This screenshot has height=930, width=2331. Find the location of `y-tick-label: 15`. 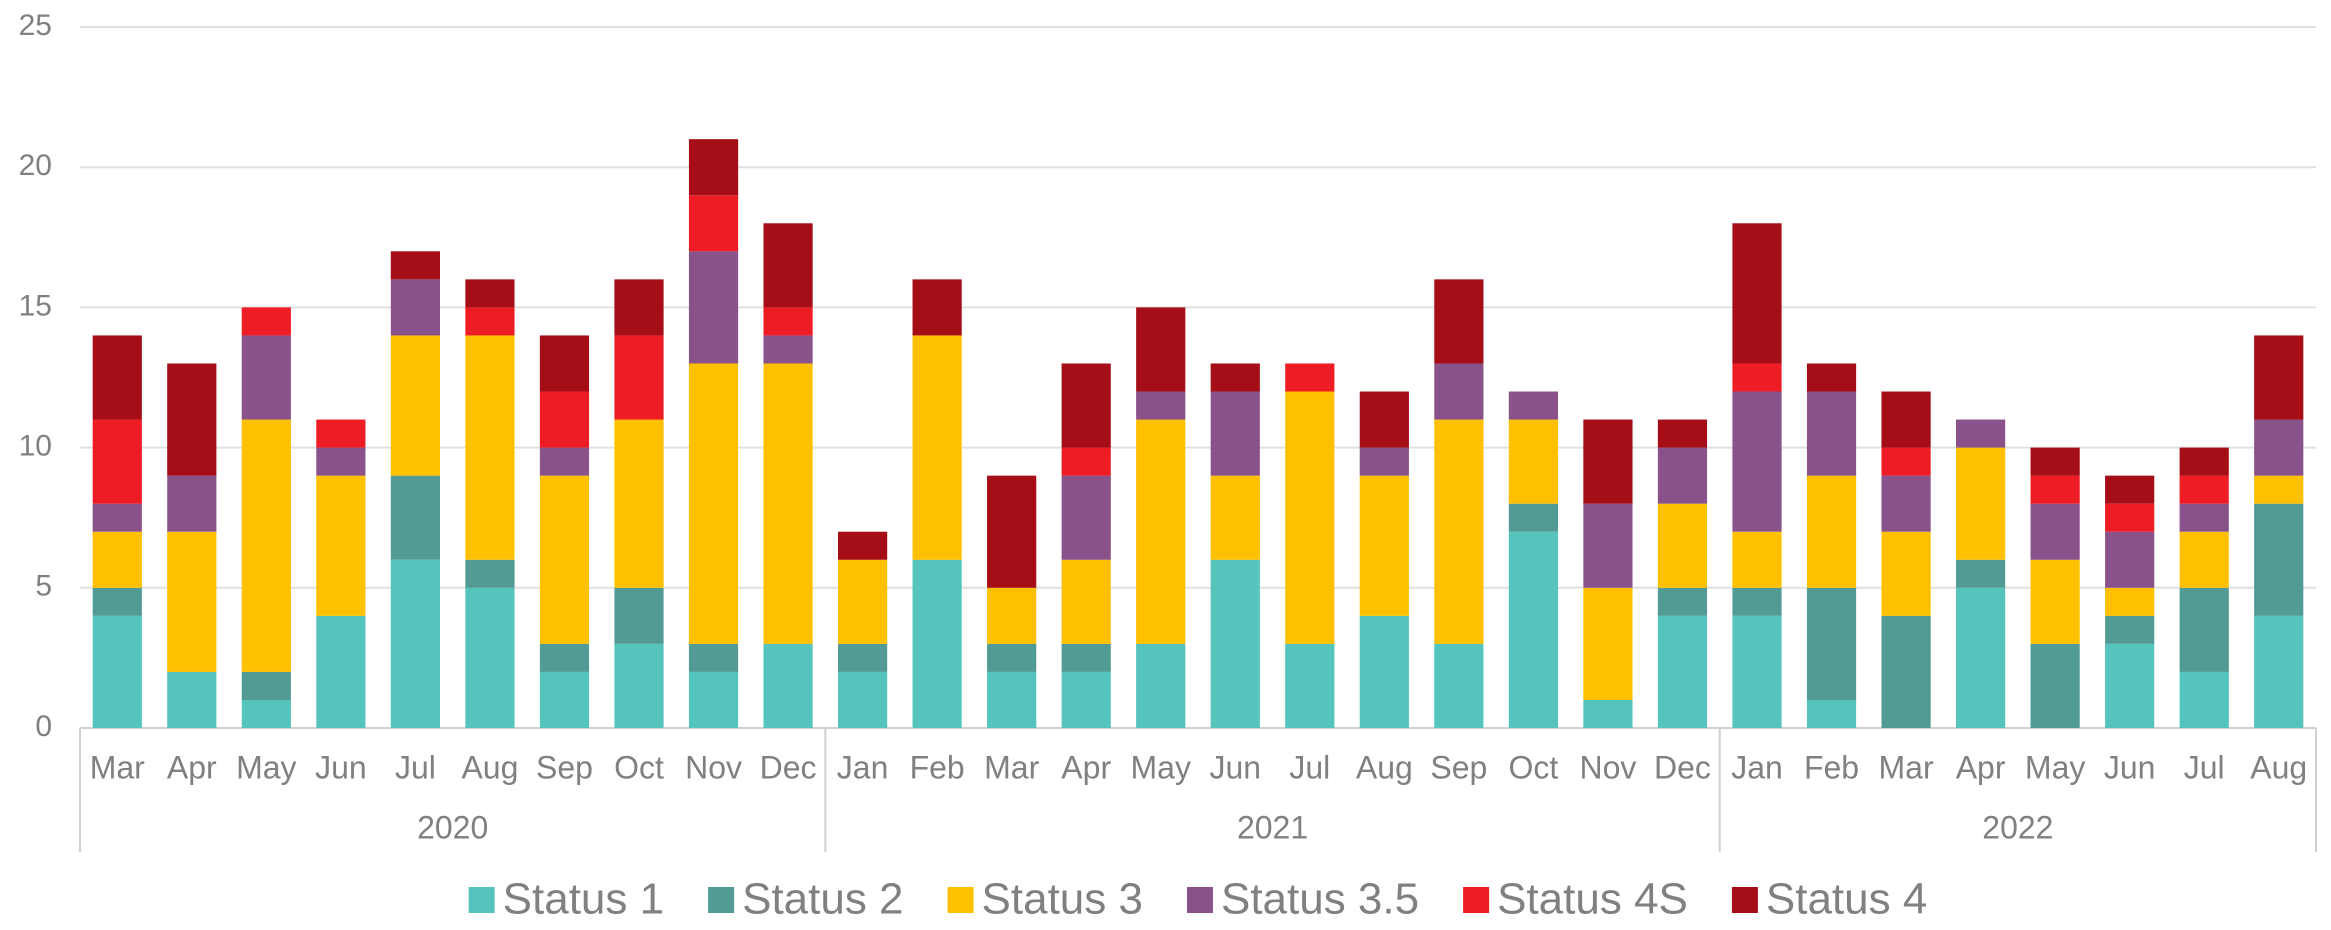

y-tick-label: 15 is located at coordinates (35, 305).